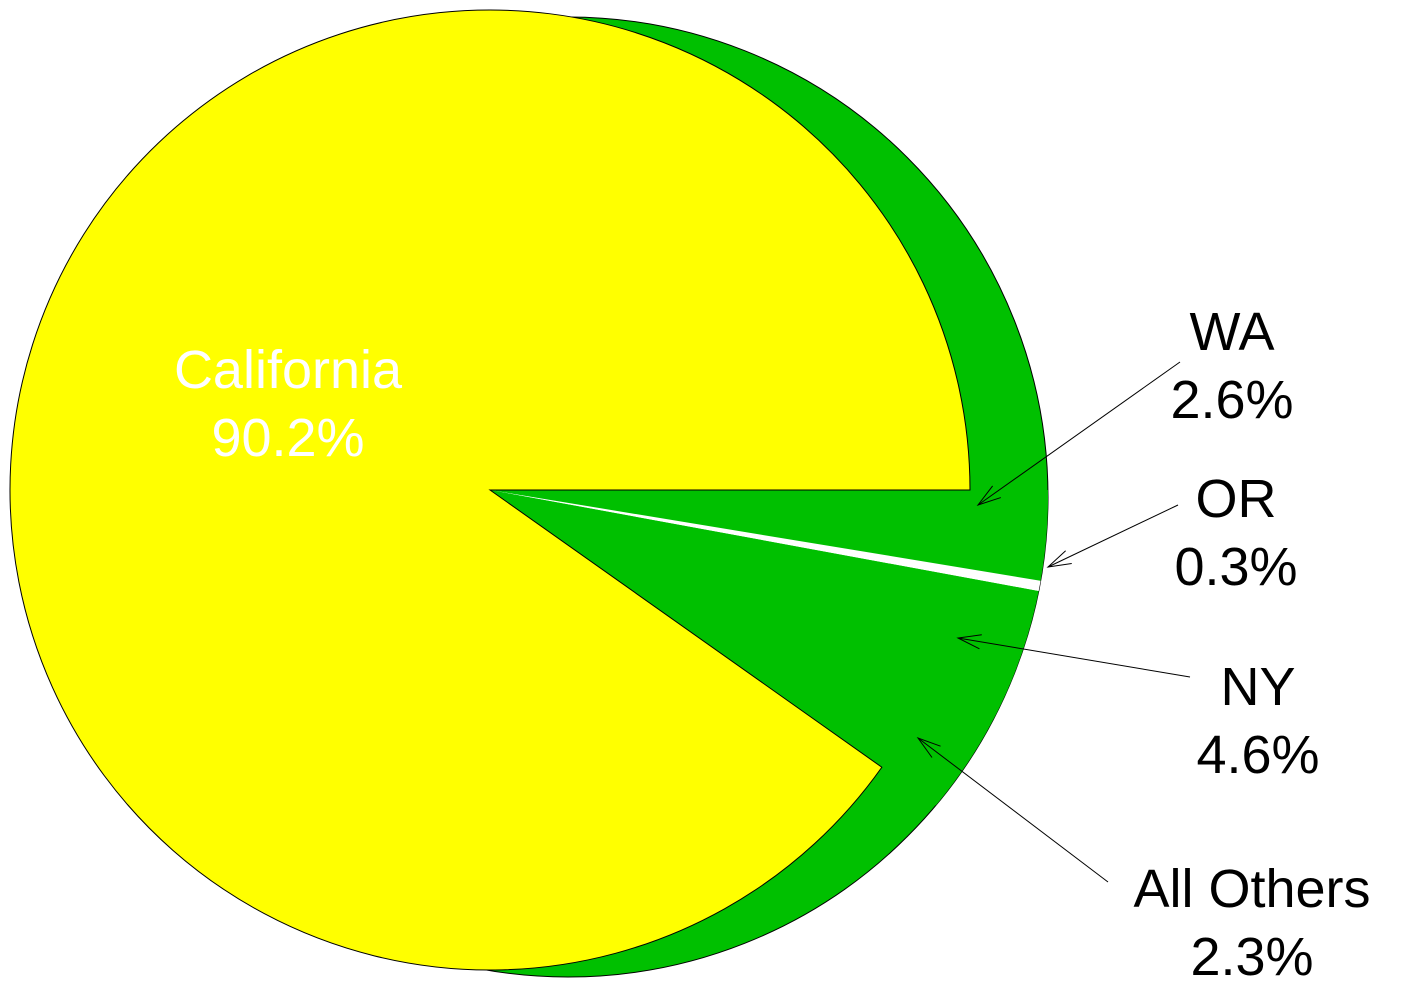 This screenshot has height=982, width=1418. What do you see at coordinates (288, 370) in the screenshot?
I see `slice-label: California` at bounding box center [288, 370].